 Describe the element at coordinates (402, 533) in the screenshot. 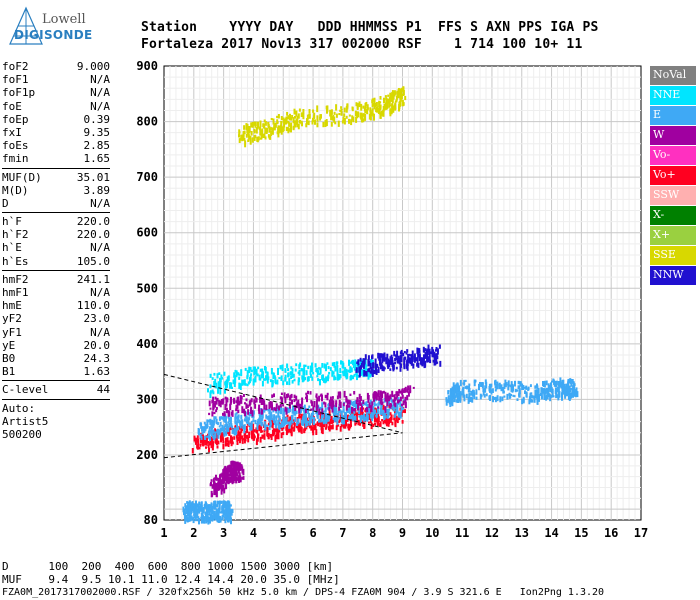

I see `x-tick-label: 9` at that location.